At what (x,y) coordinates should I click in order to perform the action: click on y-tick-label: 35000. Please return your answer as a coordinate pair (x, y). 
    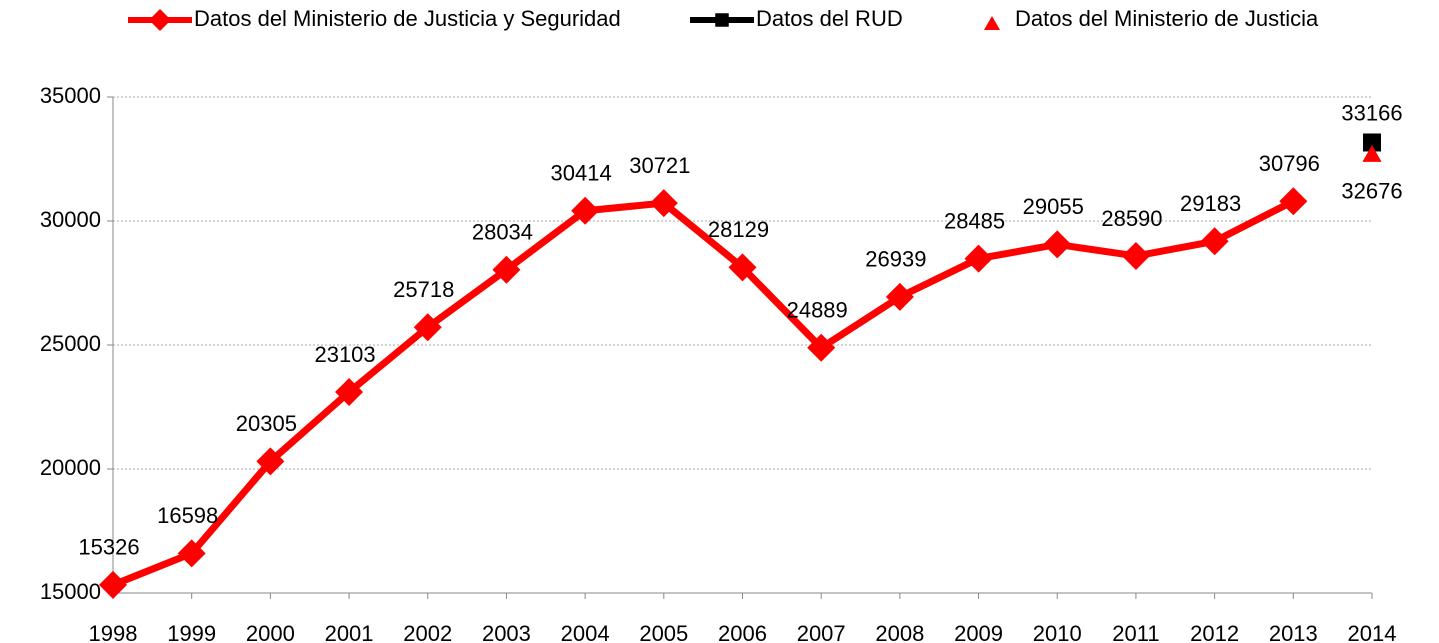
    Looking at the image, I should click on (70, 95).